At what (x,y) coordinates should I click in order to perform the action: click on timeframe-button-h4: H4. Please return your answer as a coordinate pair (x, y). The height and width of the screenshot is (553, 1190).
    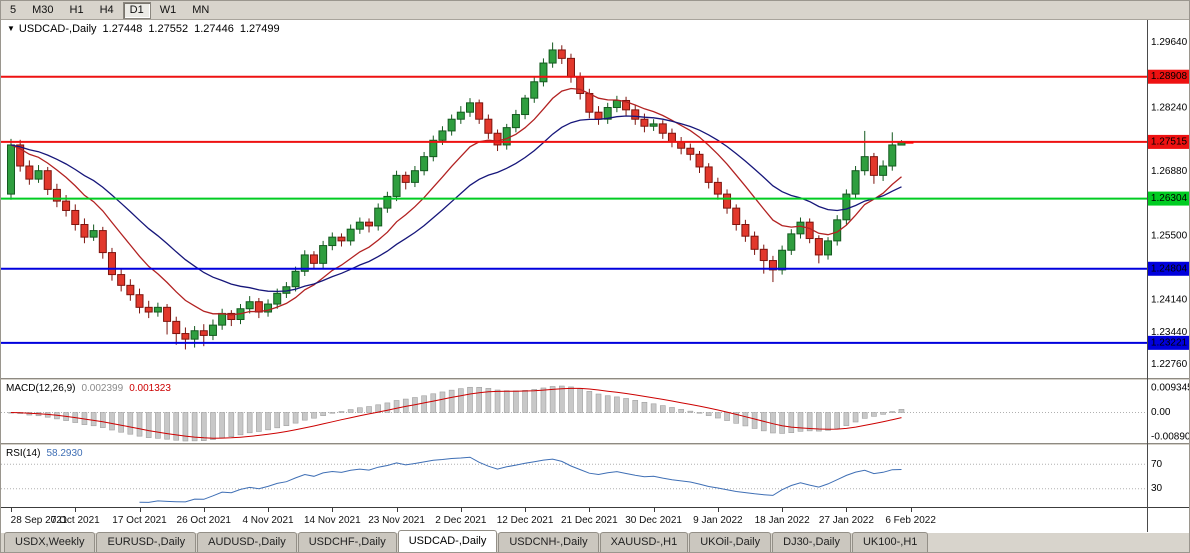
    Looking at the image, I should click on (106, 9).